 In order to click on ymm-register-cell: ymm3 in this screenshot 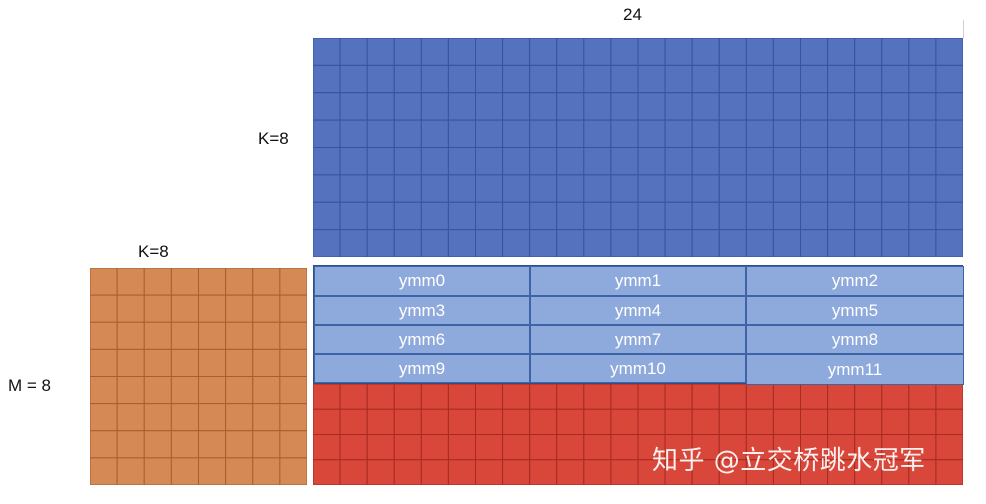, I will do `click(422, 310)`.